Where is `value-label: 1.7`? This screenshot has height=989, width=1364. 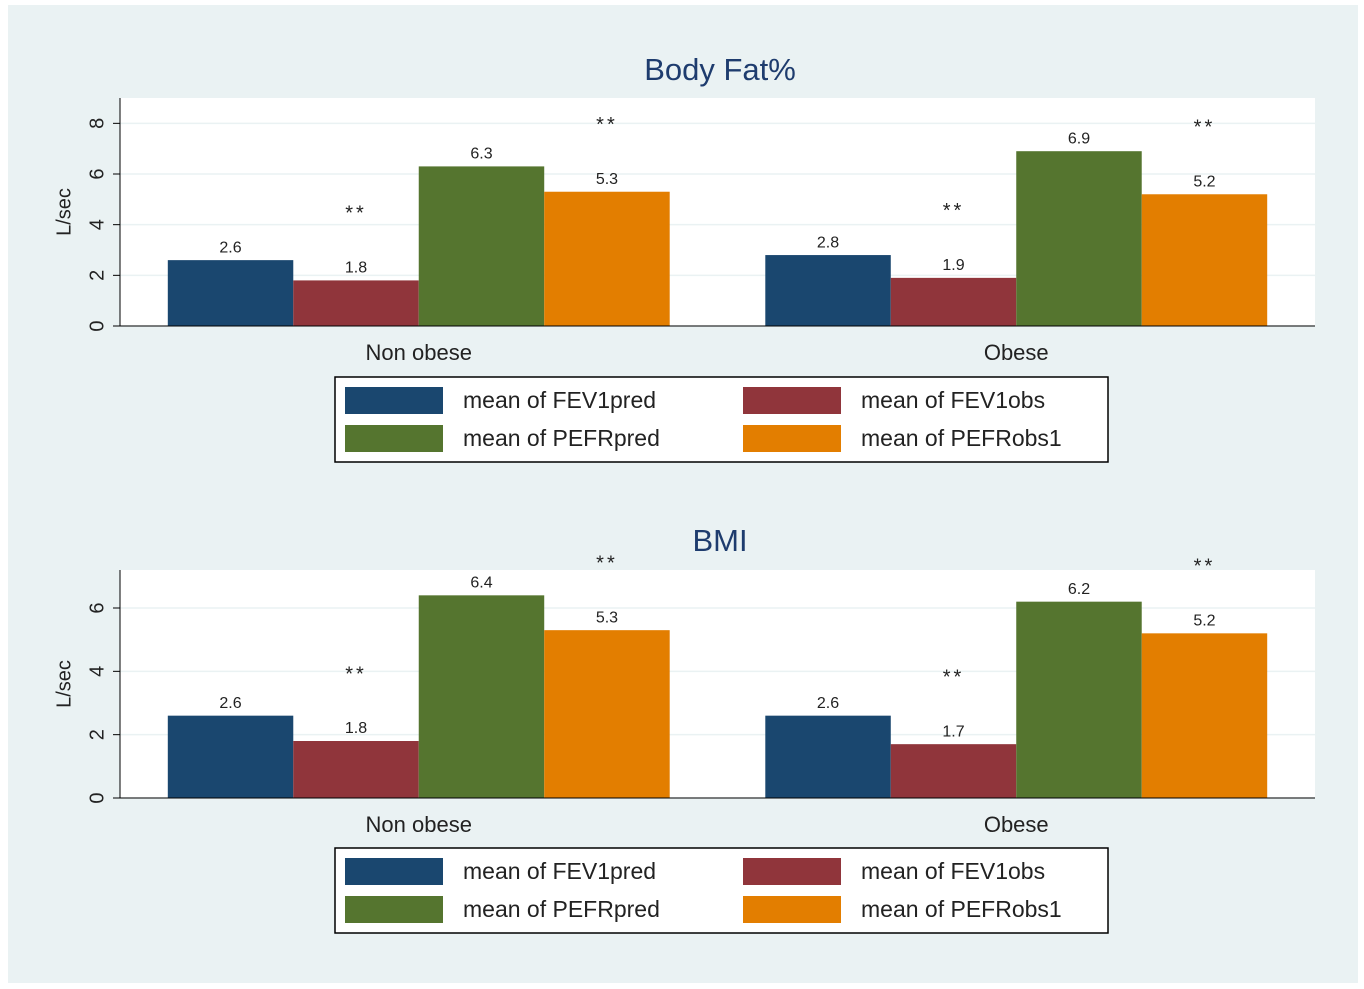
value-label: 1.7 is located at coordinates (953, 731).